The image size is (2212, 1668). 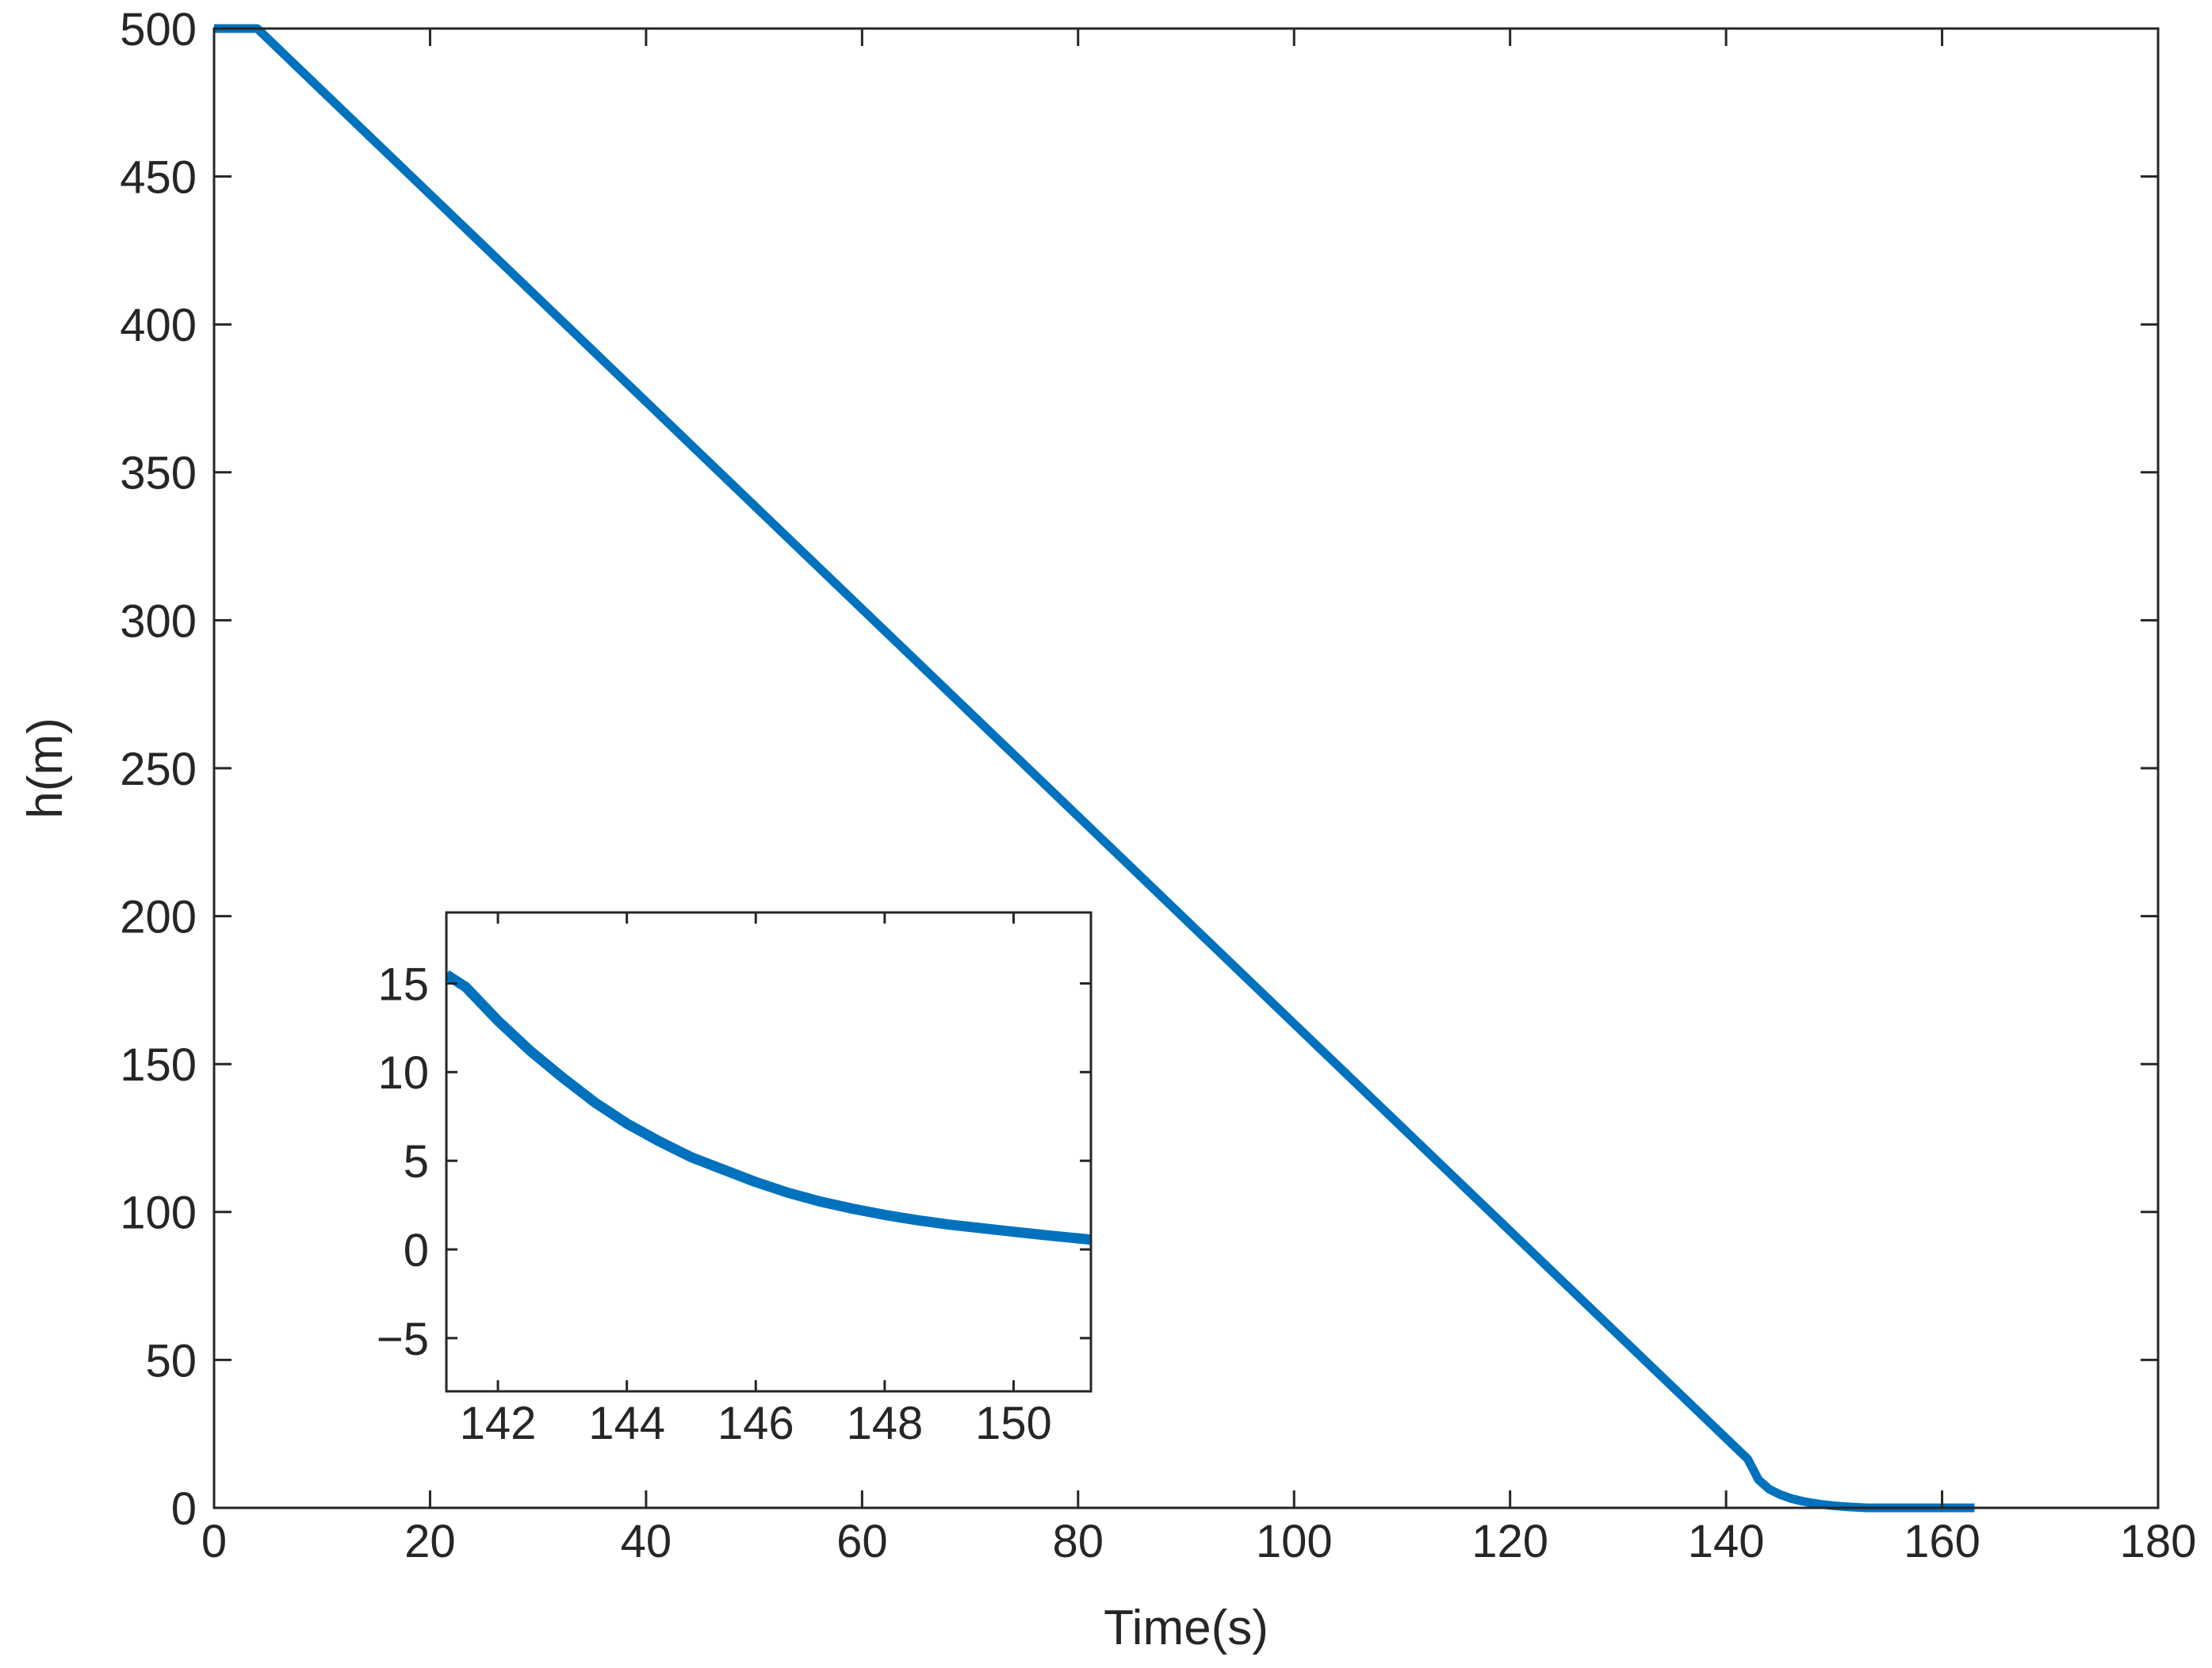 I want to click on inset-tick-labels: 142 144 146 148 150 −5 0 5 10 15, so click(x=714, y=1203).